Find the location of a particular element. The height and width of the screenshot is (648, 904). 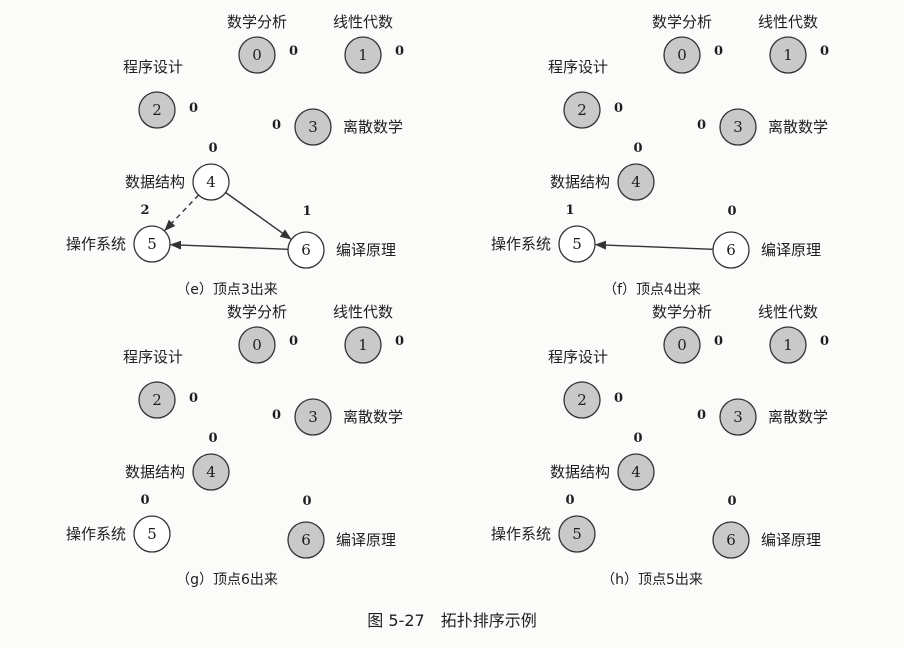

vertex-number: 0 is located at coordinates (257, 345).